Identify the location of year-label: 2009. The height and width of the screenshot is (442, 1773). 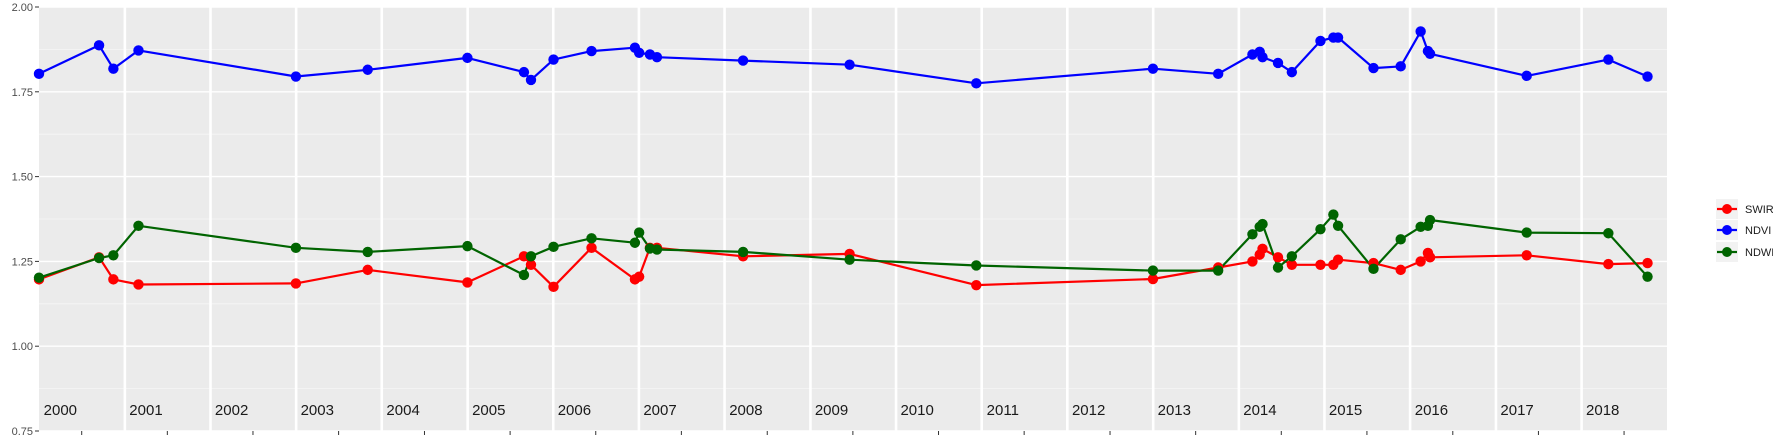
(831, 410).